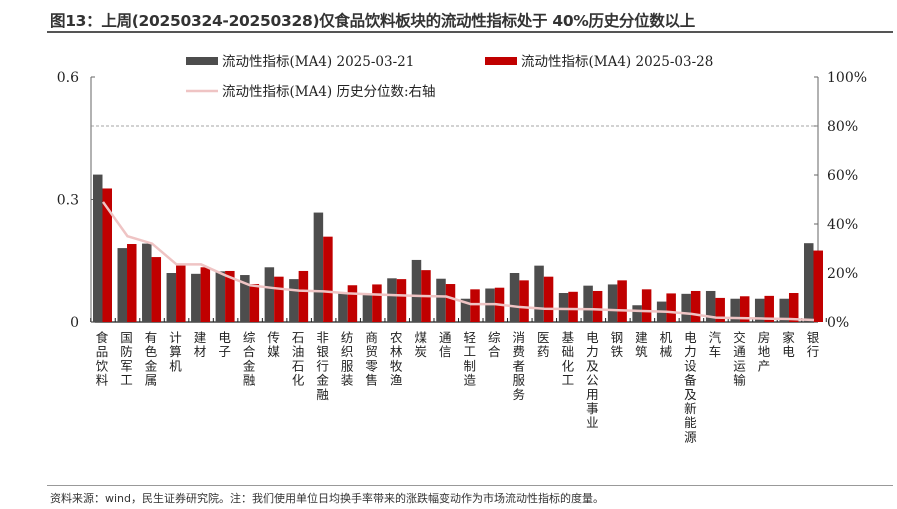 This screenshot has height=509, width=897. What do you see at coordinates (641, 344) in the screenshot?
I see `category-label: 建筑` at bounding box center [641, 344].